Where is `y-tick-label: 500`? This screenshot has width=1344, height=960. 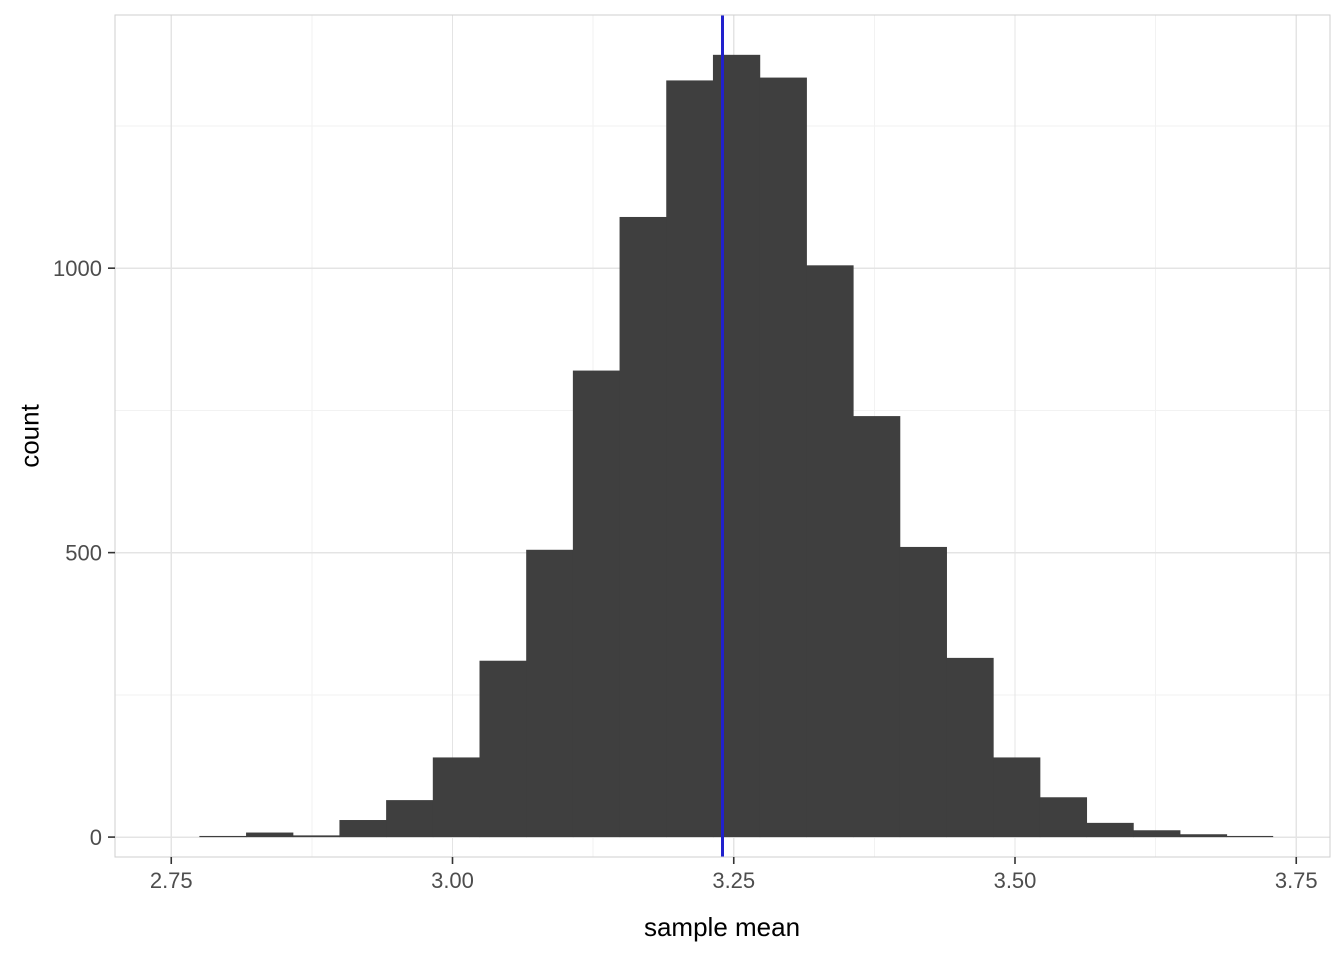 y-tick-label: 500 is located at coordinates (83, 552).